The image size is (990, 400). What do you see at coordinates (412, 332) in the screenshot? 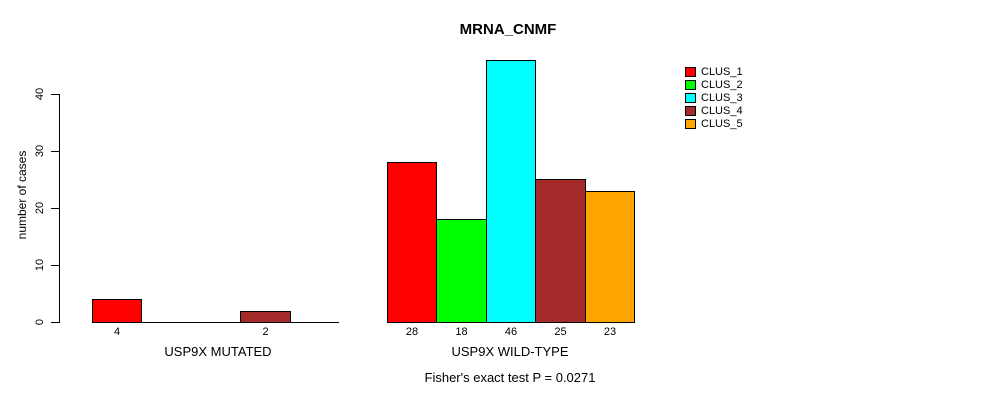
I see `bar-value-usp9x-wild-type-clus_1: 28` at bounding box center [412, 332].